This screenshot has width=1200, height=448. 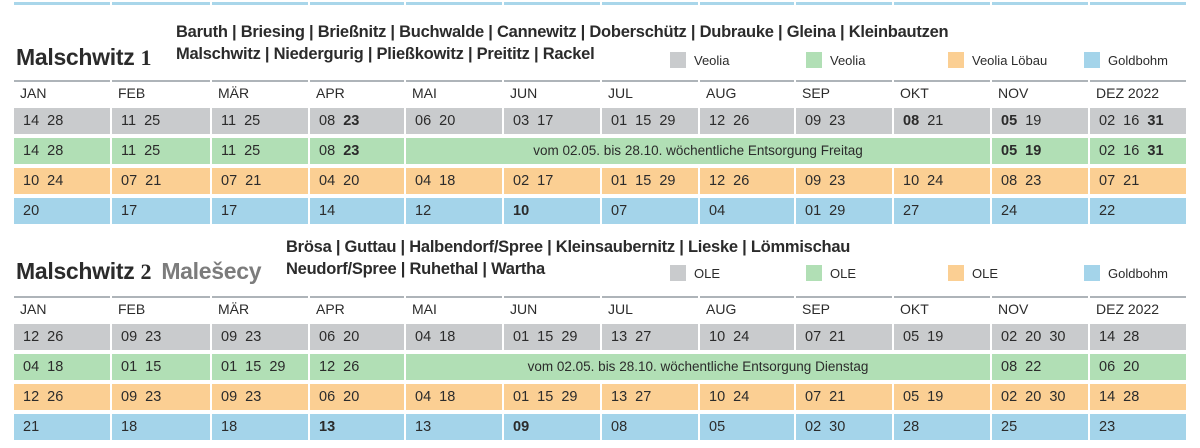 What do you see at coordinates (997, 60) in the screenshot?
I see `legend-item: Veolia Löbau` at bounding box center [997, 60].